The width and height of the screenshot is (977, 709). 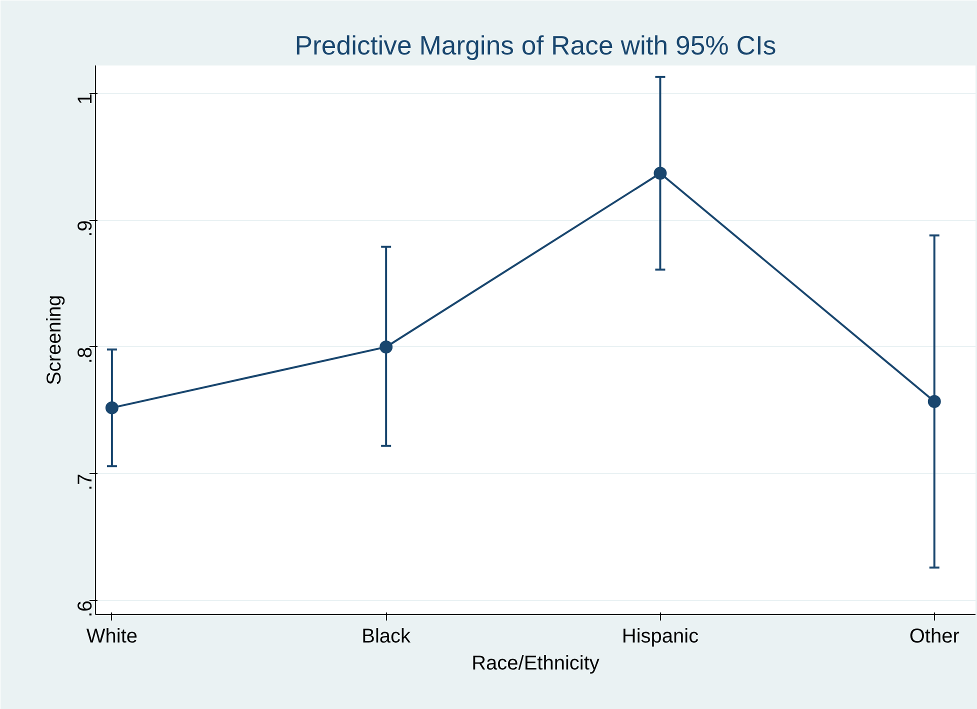 I want to click on x-tick-label: Hispanic, so click(x=660, y=637).